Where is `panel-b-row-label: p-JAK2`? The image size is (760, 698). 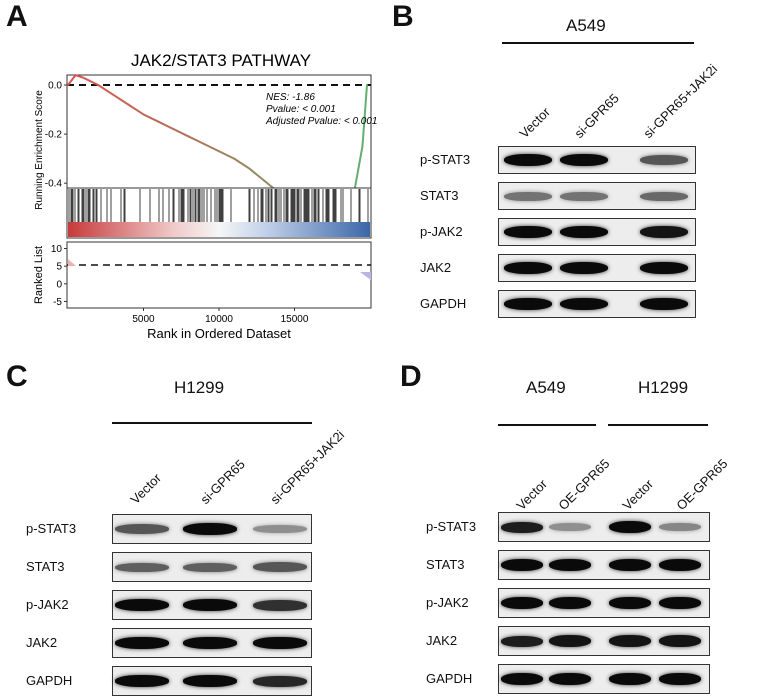 panel-b-row-label: p-JAK2 is located at coordinates (441, 231).